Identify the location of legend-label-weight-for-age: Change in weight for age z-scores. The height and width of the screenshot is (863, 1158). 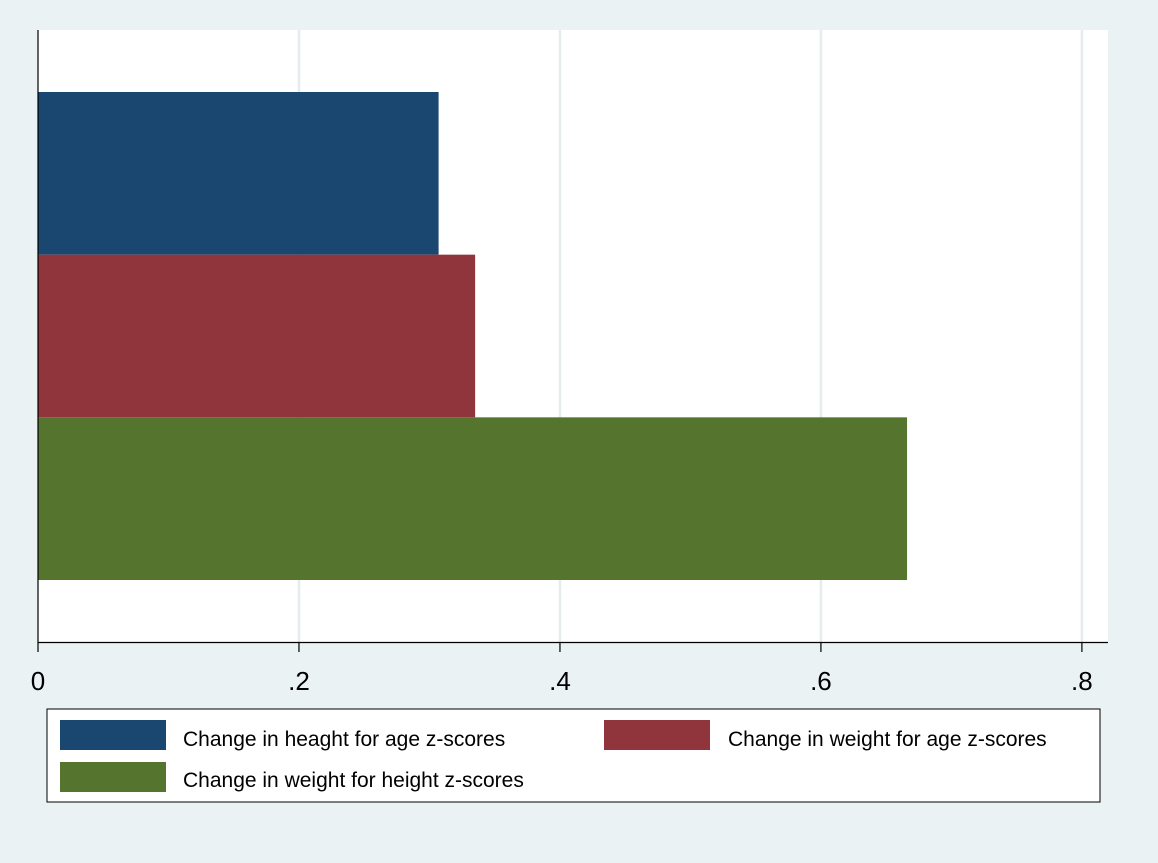
(887, 739).